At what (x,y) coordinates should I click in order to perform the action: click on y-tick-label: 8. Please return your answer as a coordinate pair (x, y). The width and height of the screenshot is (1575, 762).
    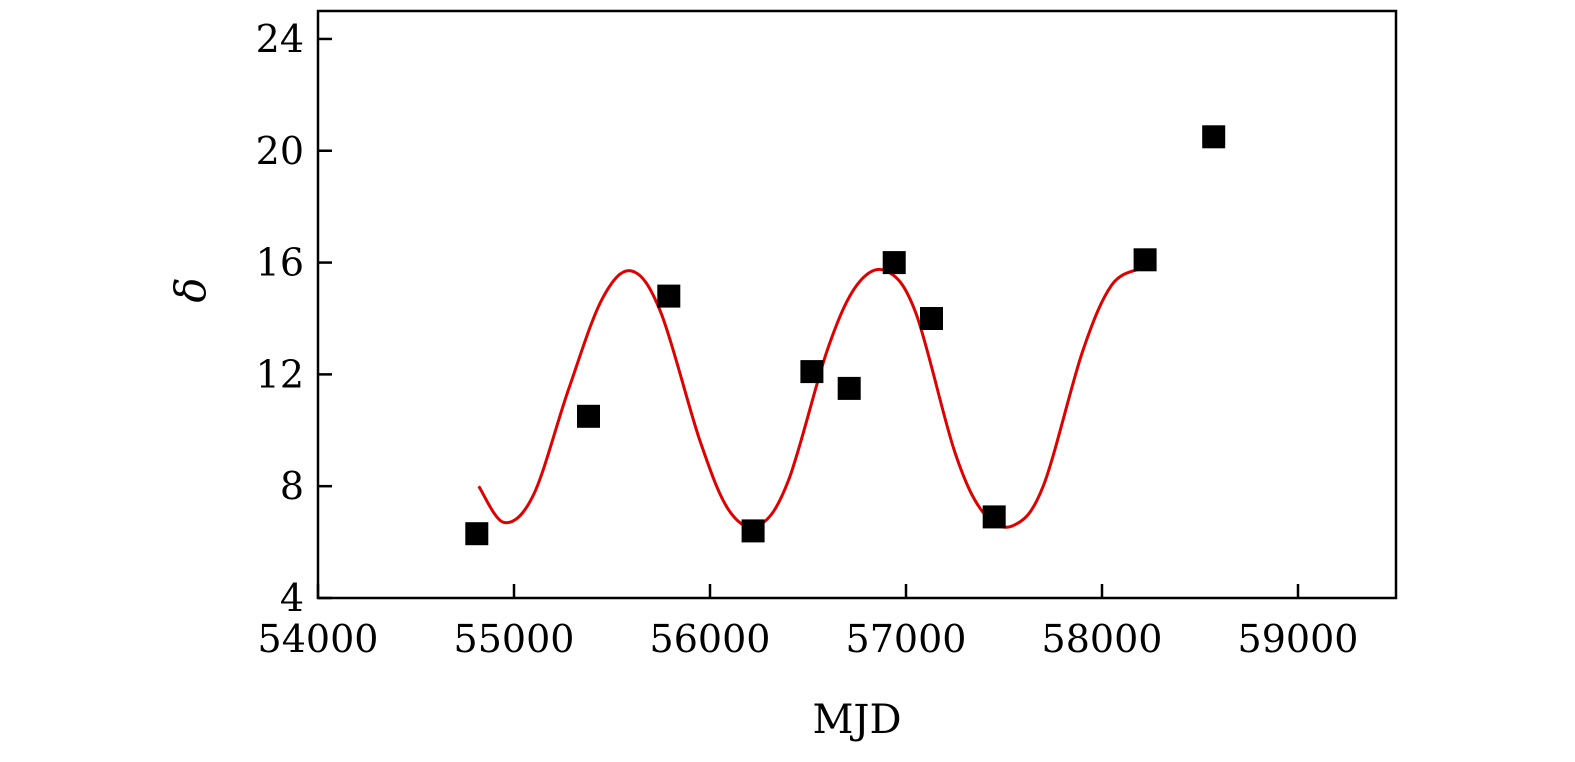
    Looking at the image, I should click on (292, 486).